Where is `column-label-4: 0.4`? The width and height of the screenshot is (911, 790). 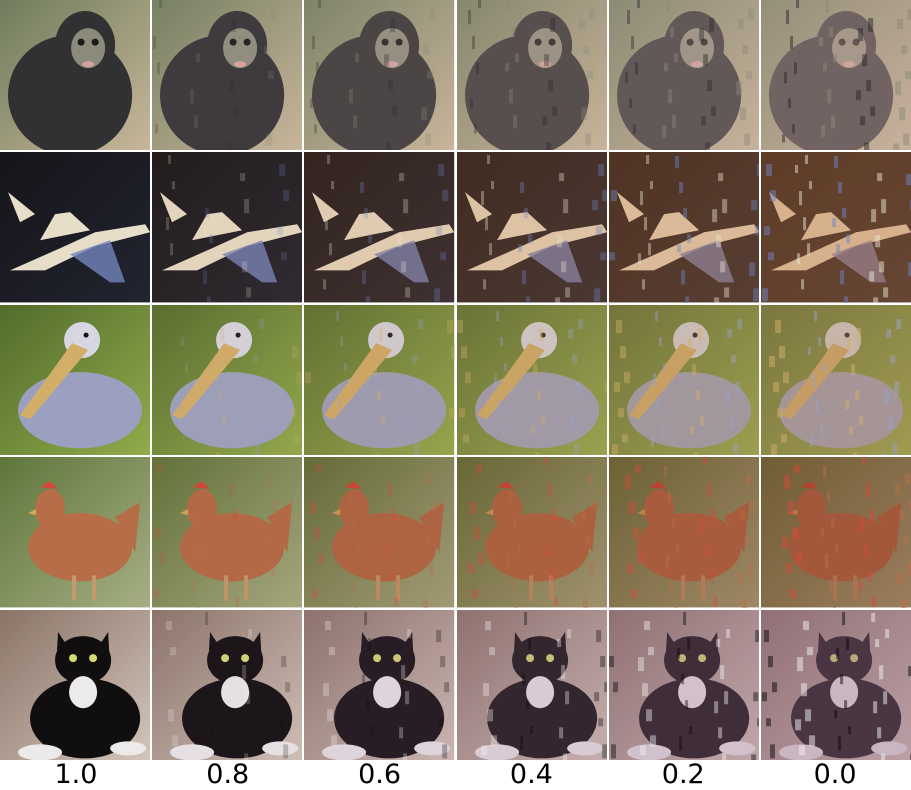 column-label-4: 0.4 is located at coordinates (531, 774).